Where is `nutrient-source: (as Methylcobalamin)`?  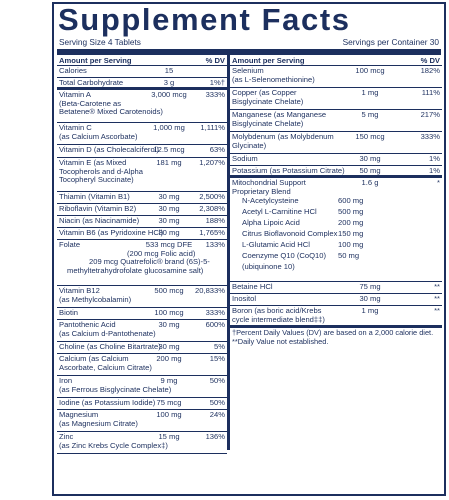
nutrient-source: (as Methylcobalamin) is located at coordinates (95, 299).